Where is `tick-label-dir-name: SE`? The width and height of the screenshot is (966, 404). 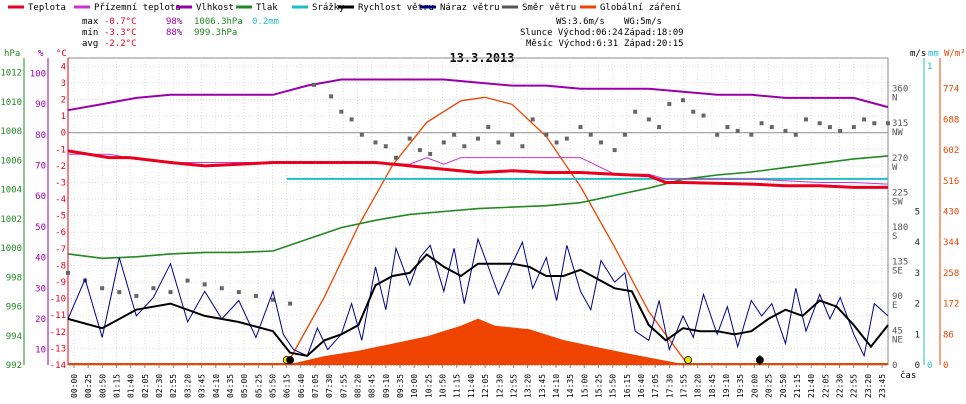 tick-label-dir-name: SE is located at coordinates (897, 271).